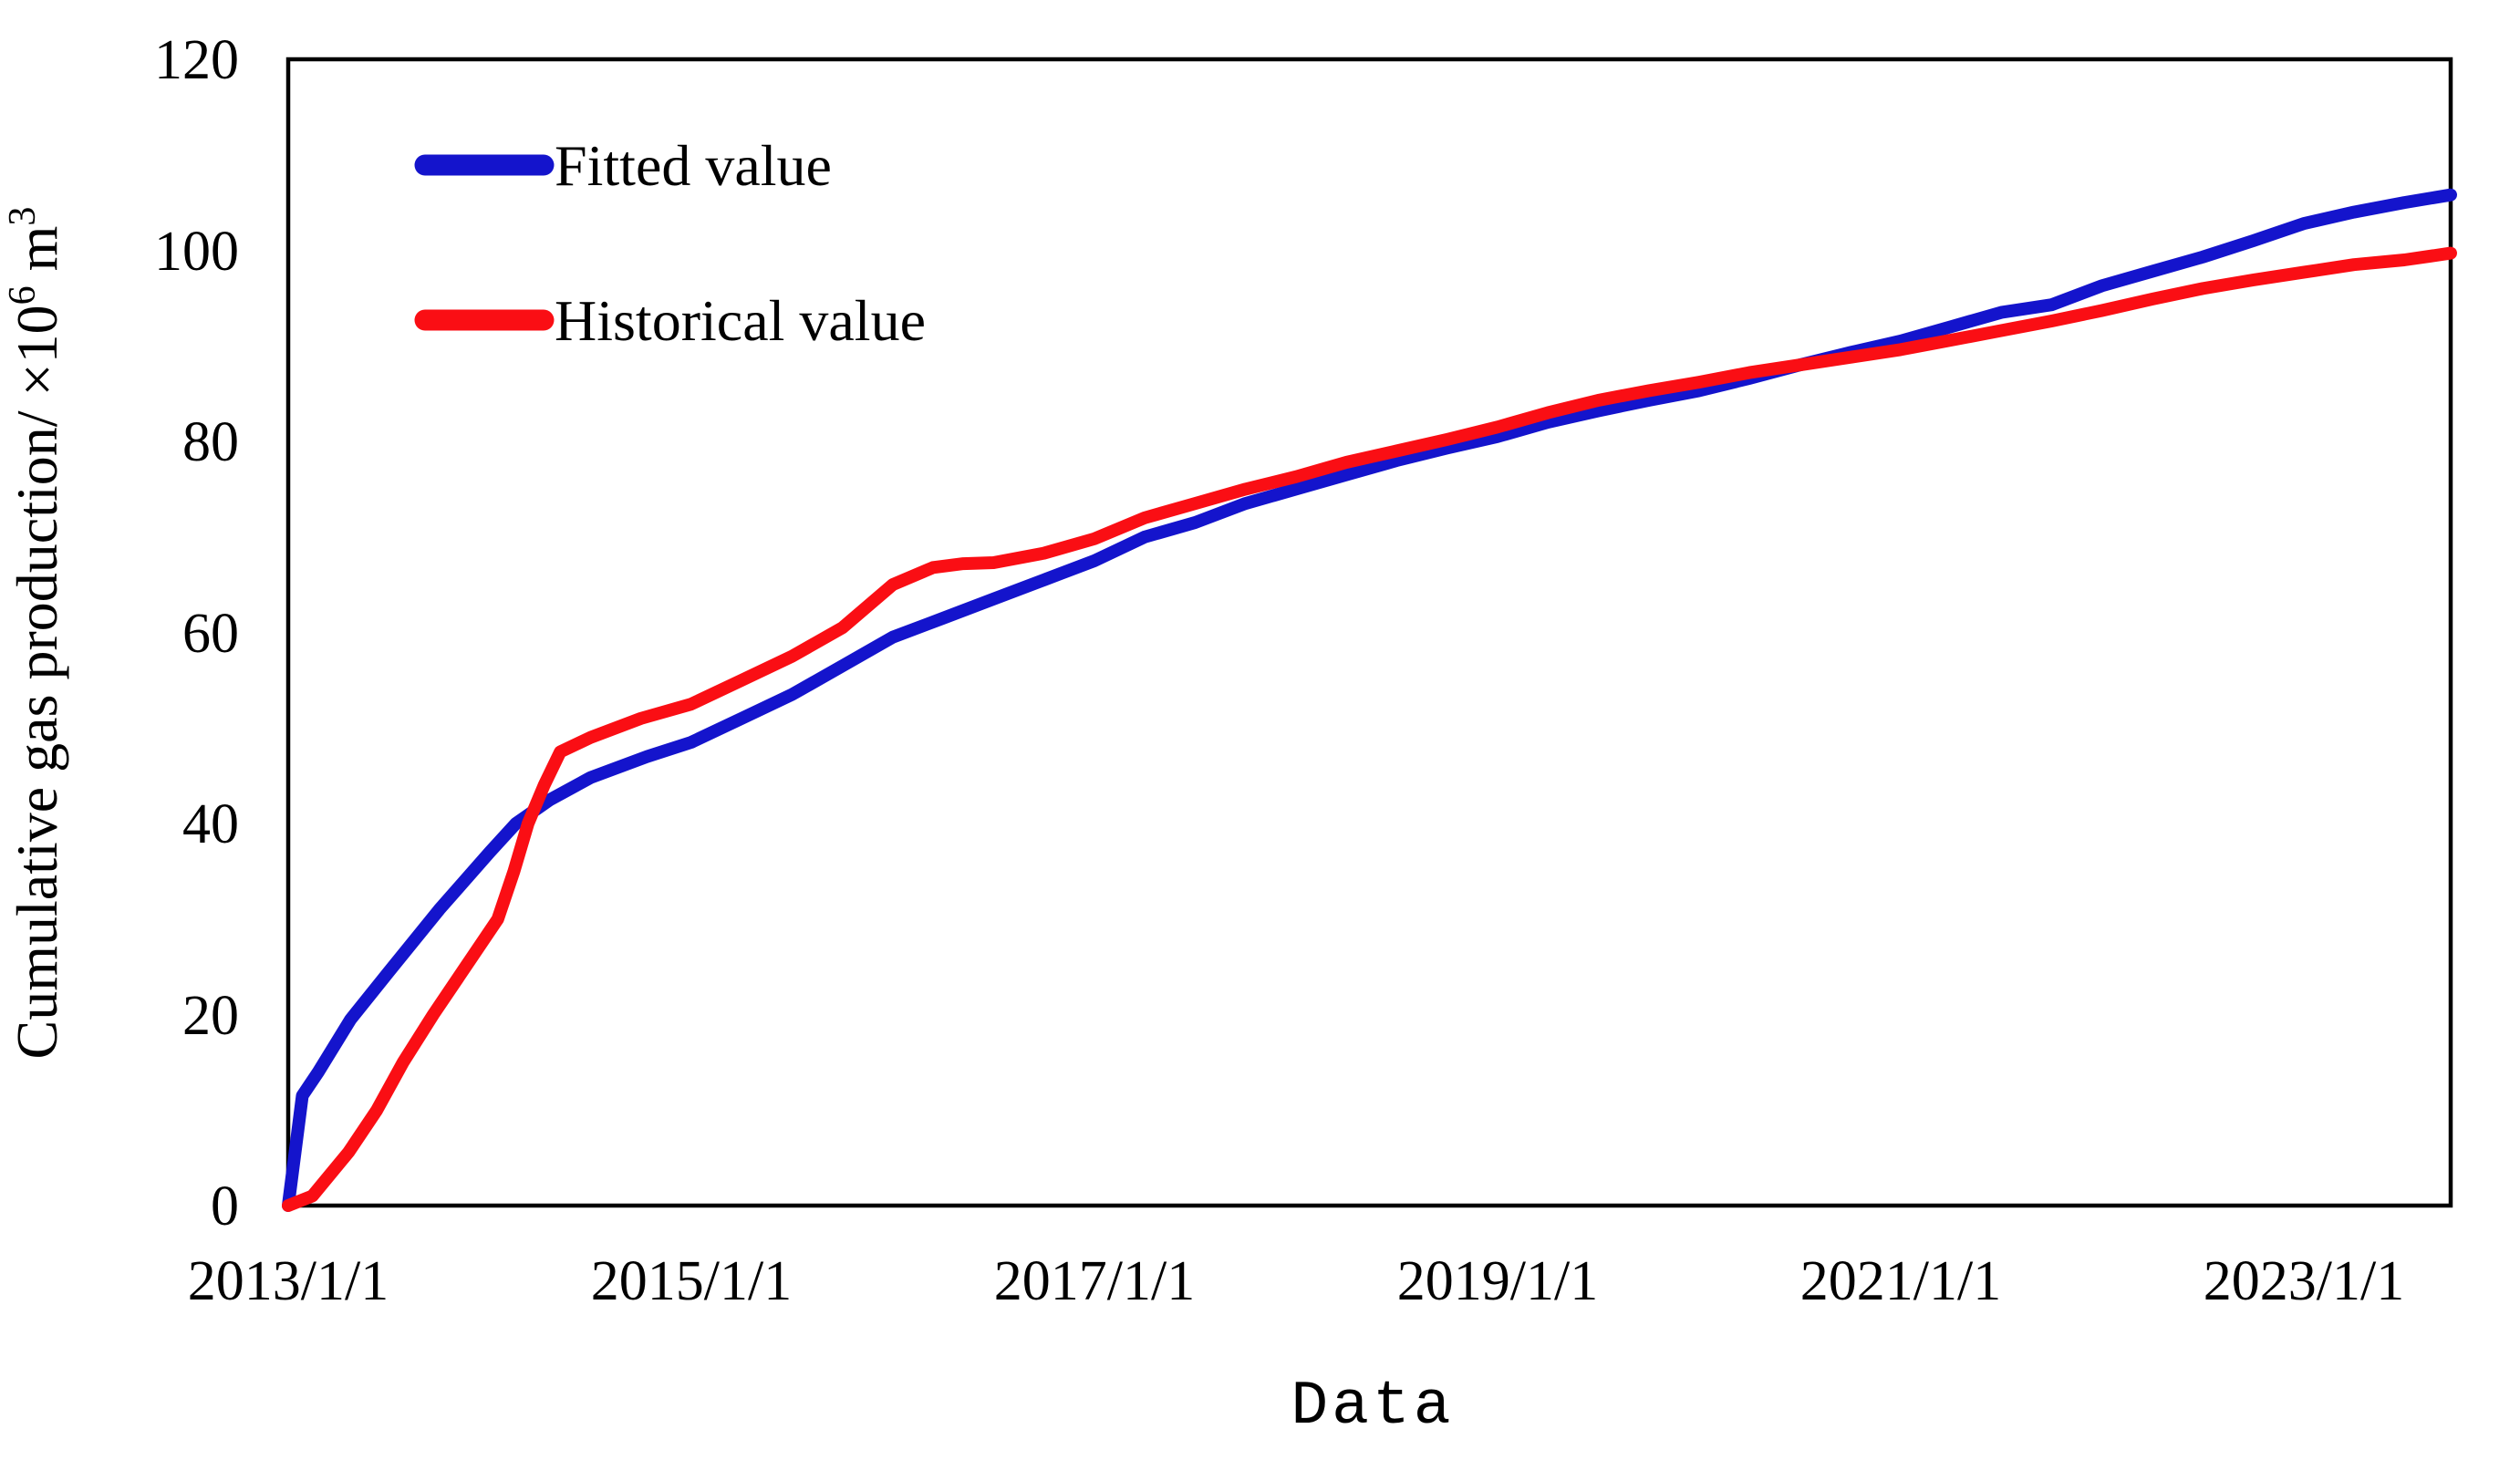 This screenshot has width=2520, height=1460. What do you see at coordinates (670, 243) in the screenshot?
I see `legend: Fitted value Historical value` at bounding box center [670, 243].